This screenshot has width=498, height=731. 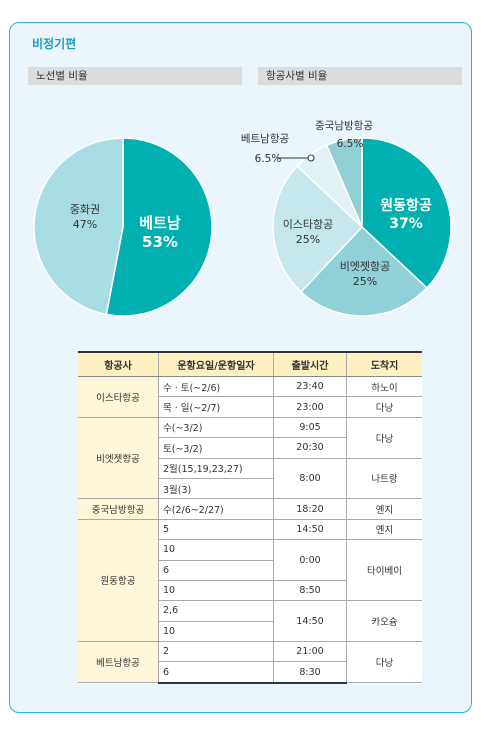 What do you see at coordinates (310, 652) in the screenshot?
I see `time-cell: 21:00` at bounding box center [310, 652].